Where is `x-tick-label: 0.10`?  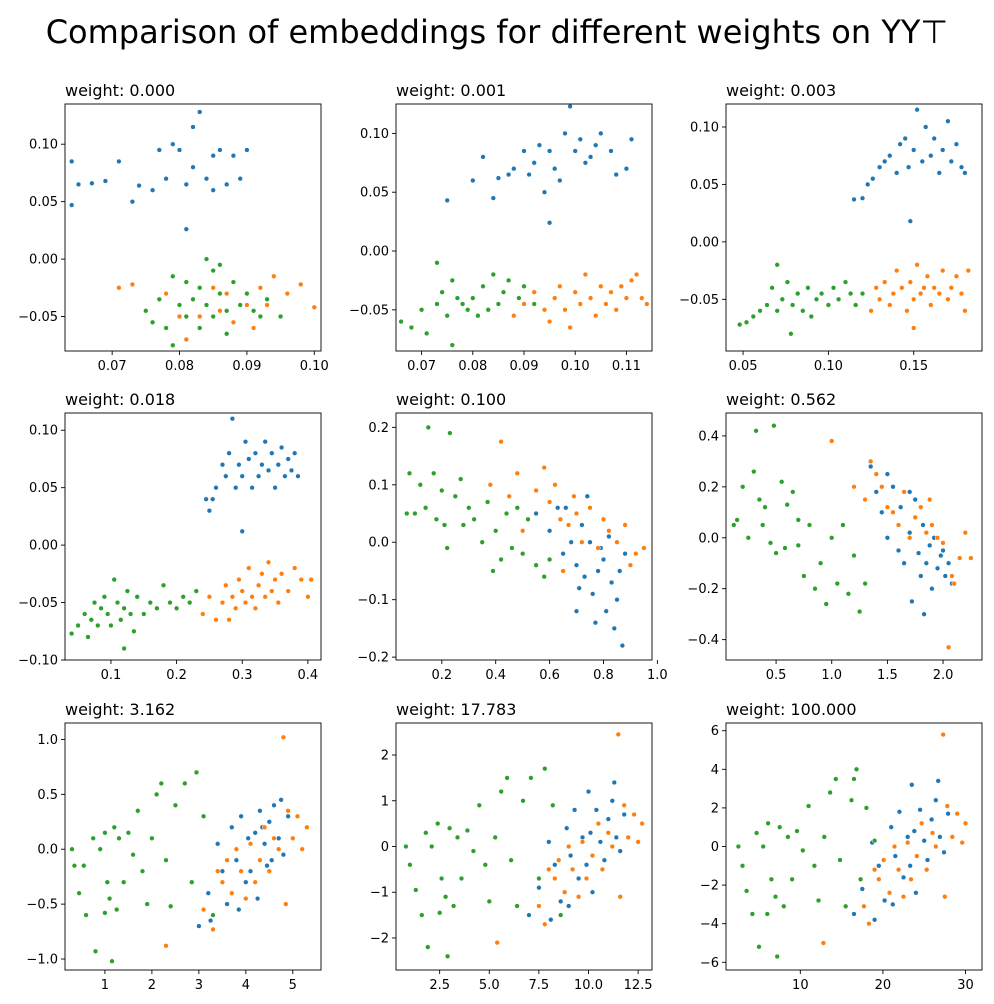
x-tick-label: 0.10 is located at coordinates (314, 366).